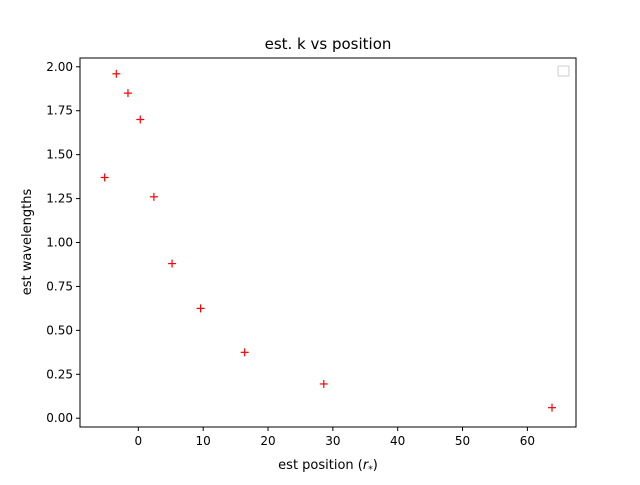  Describe the element at coordinates (59, 243) in the screenshot. I see `y-tick-label: 1.00` at that location.